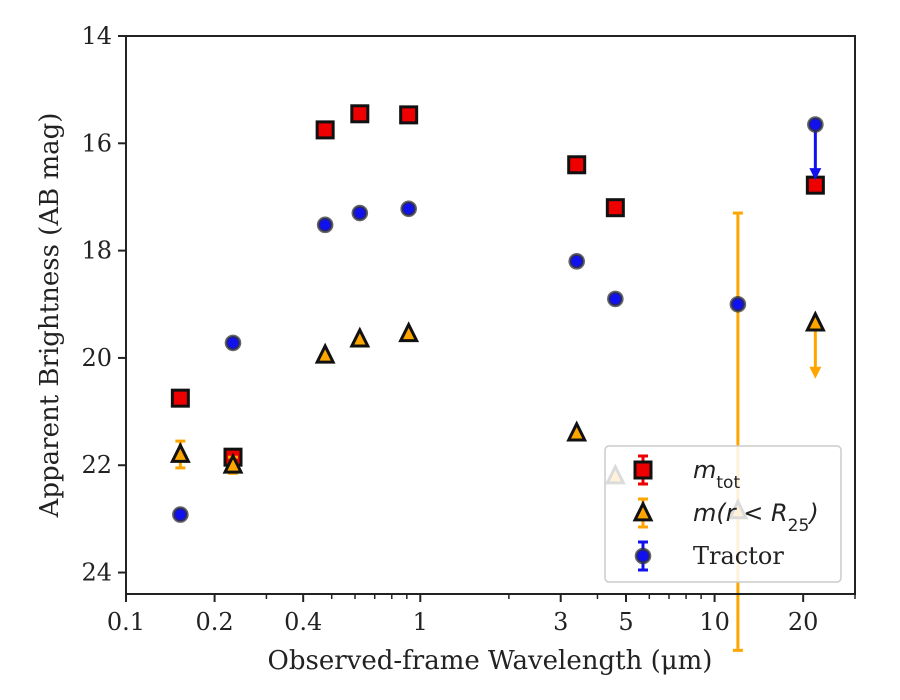 The image size is (900, 700). Describe the element at coordinates (723, 514) in the screenshot. I see `legend-box` at that location.